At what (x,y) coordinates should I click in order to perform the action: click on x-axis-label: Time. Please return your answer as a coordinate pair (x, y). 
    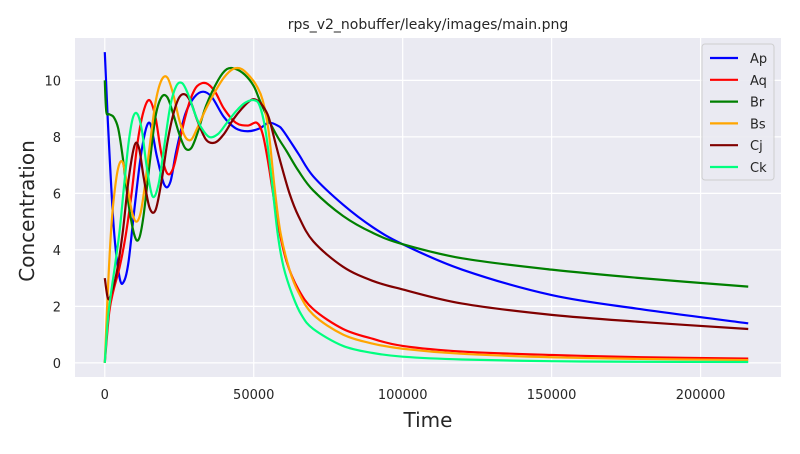
    Looking at the image, I should click on (428, 420).